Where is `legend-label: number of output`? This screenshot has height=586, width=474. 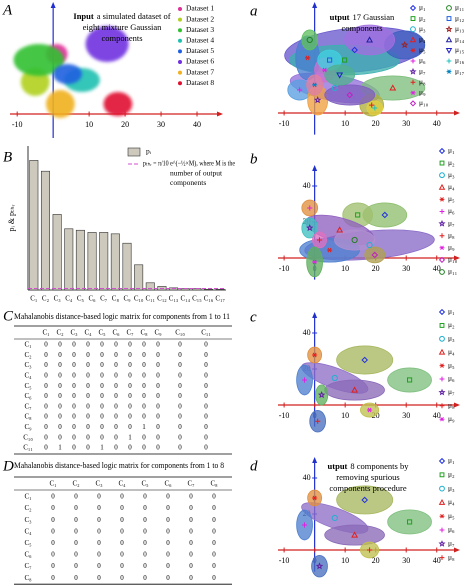
legend-label: number of output is located at coordinates (196, 173).